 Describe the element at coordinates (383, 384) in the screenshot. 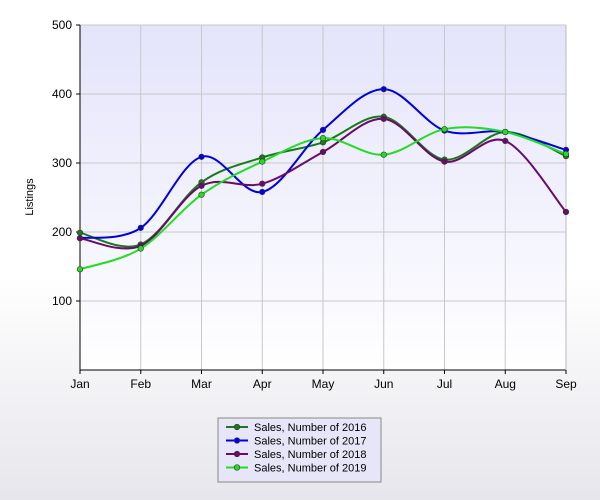

I see `x-tick-label: Jun` at that location.